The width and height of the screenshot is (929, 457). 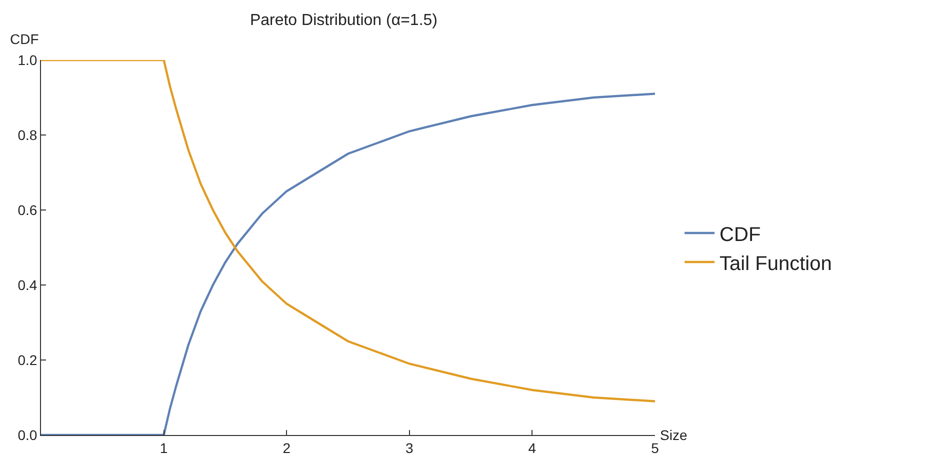 What do you see at coordinates (655, 448) in the screenshot?
I see `x-tick-label: 5` at bounding box center [655, 448].